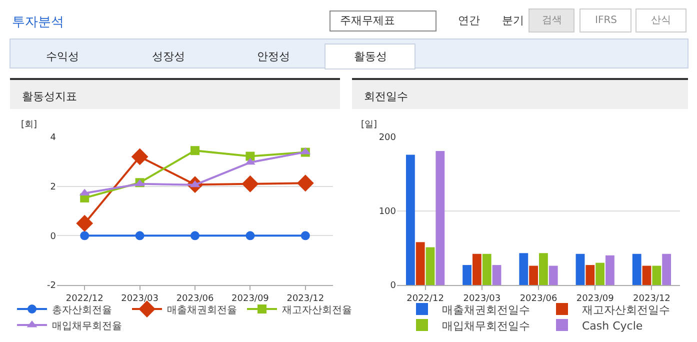 The height and width of the screenshot is (342, 697). I want to click on text: 검색, so click(552, 20).